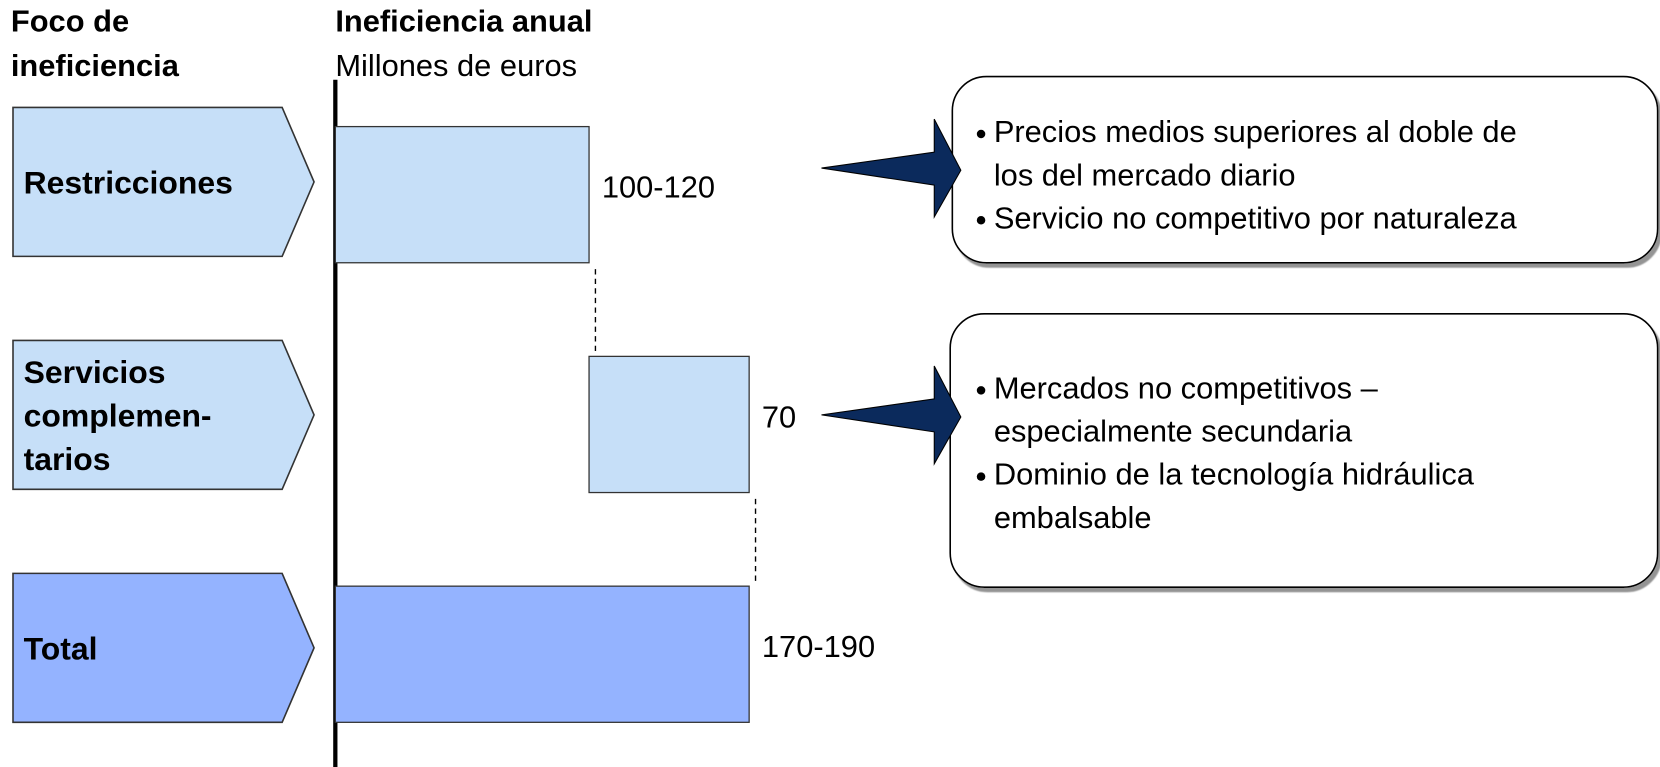  I want to click on value-label: 70, so click(779, 416).